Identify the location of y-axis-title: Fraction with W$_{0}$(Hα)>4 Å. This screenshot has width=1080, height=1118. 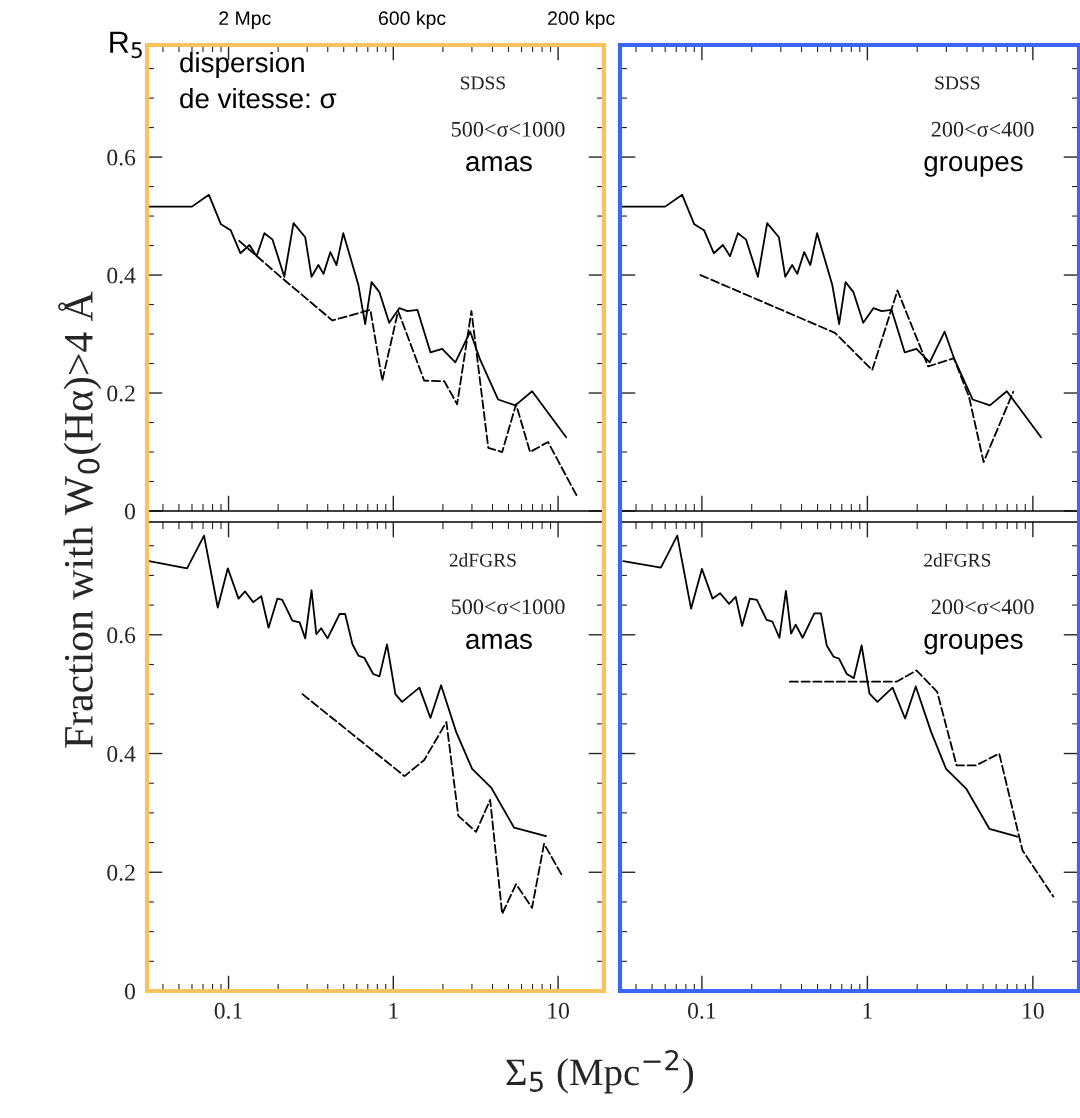
(80, 519).